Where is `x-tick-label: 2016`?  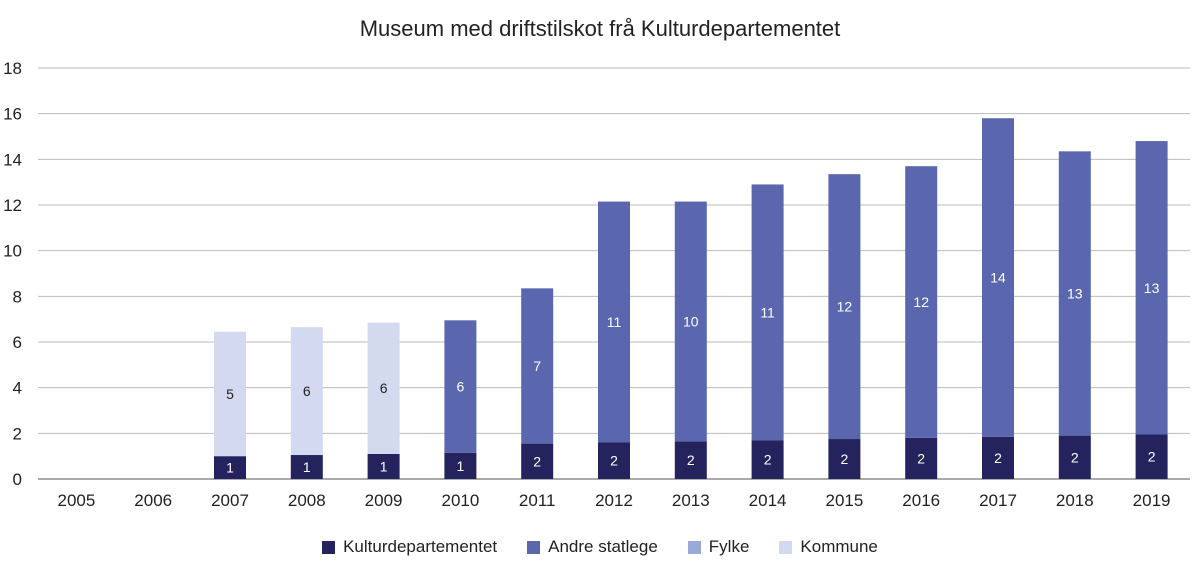 x-tick-label: 2016 is located at coordinates (921, 500).